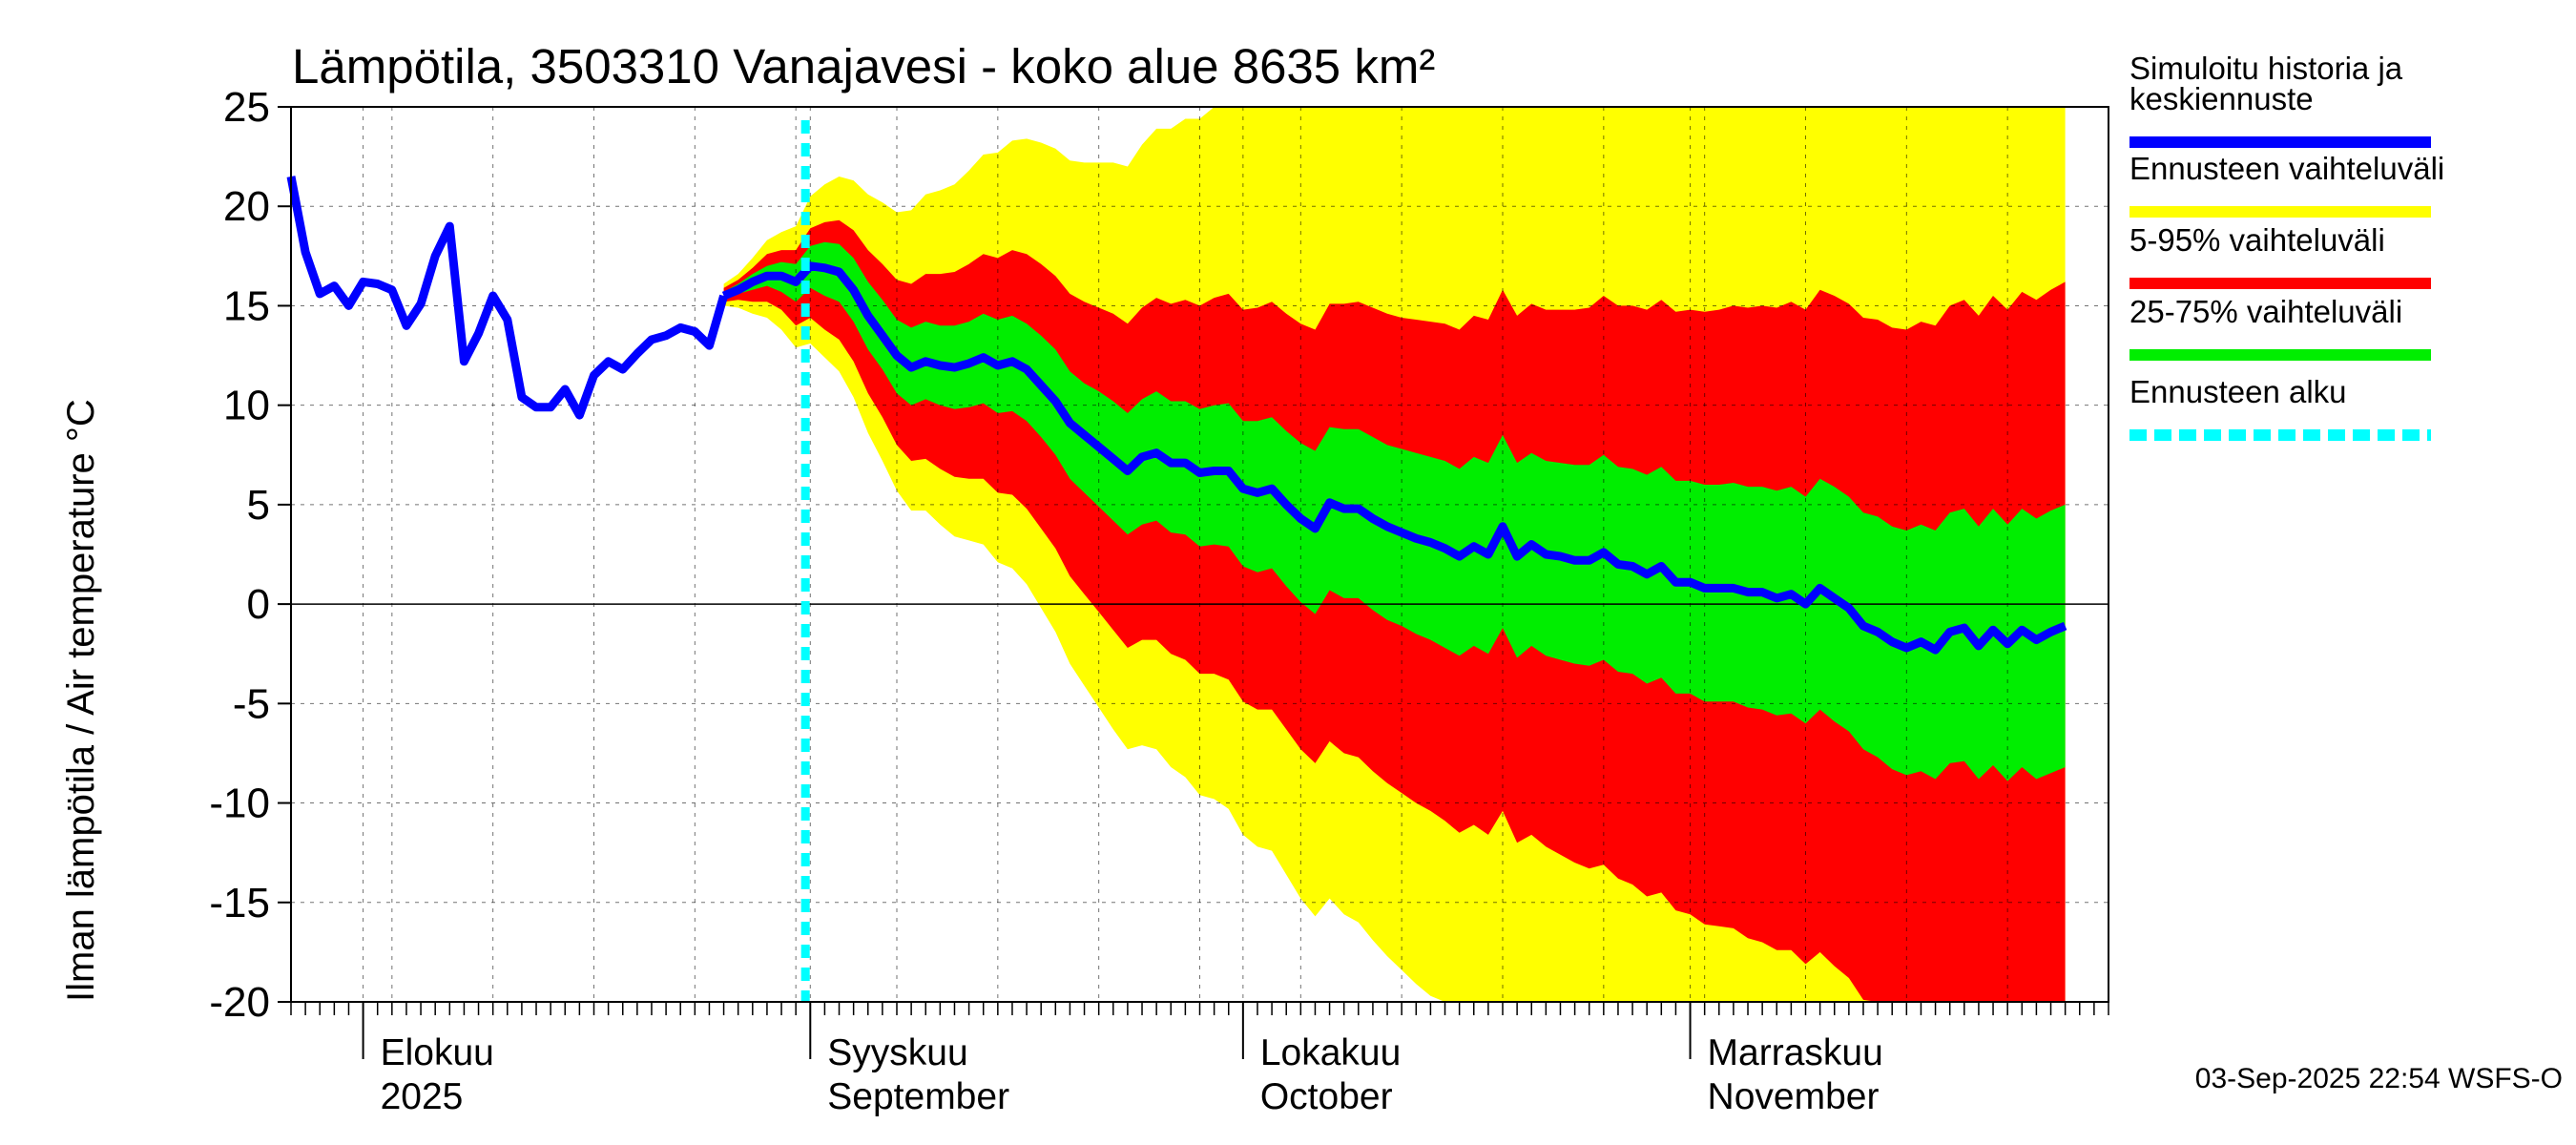 This screenshot has height=1145, width=2576. I want to click on y-tick-label: 15, so click(246, 305).